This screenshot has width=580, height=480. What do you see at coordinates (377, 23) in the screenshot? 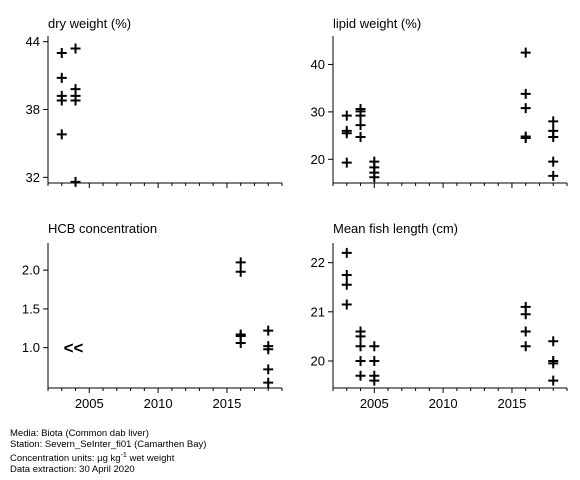
I see `panel-title: lipid weight (%)` at bounding box center [377, 23].